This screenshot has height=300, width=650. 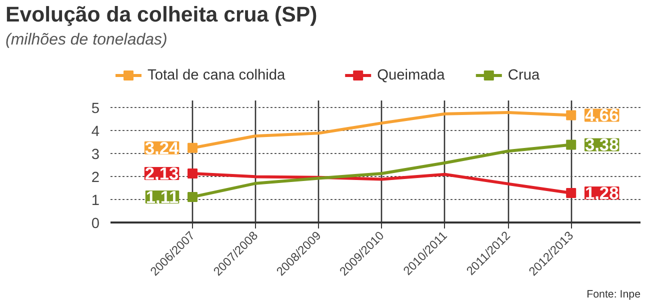 I want to click on legend-label: Queimada, so click(x=411, y=76).